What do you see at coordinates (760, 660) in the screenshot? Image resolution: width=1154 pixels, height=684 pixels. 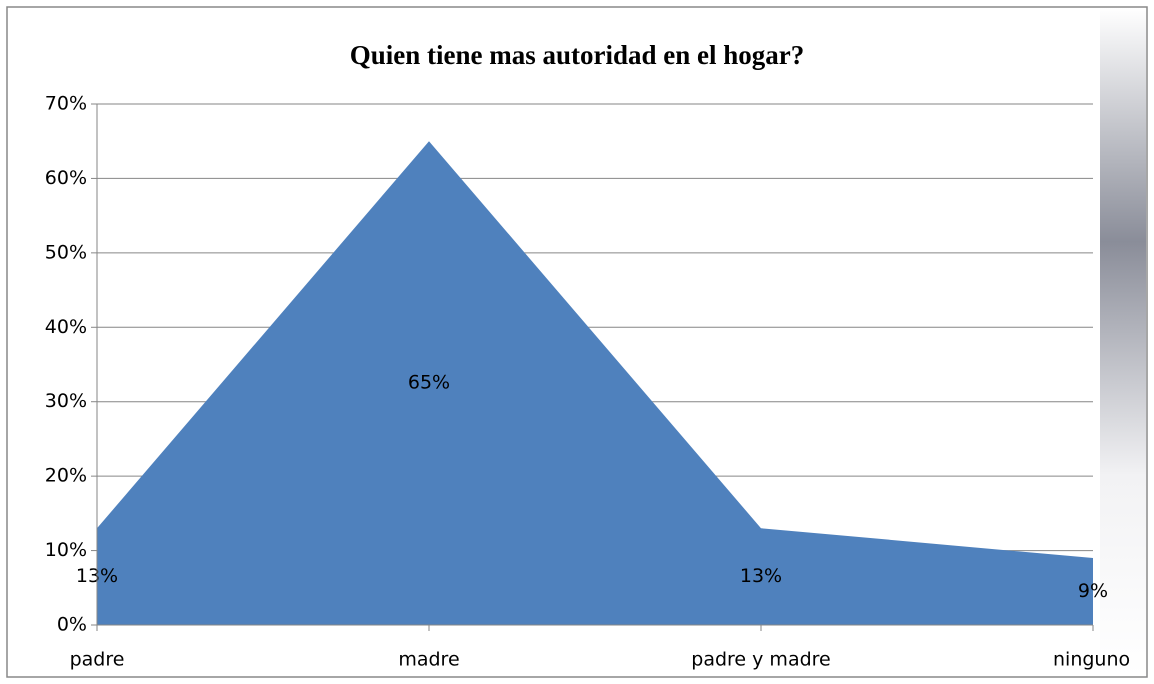 I see `x-tick-label: padre y madre` at bounding box center [760, 660].